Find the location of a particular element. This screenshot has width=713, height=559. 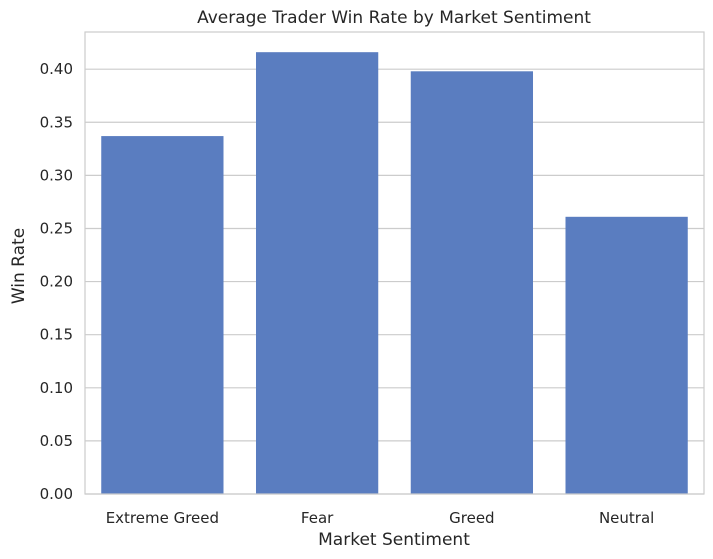

y-tick-label: 0.20 is located at coordinates (56, 282).